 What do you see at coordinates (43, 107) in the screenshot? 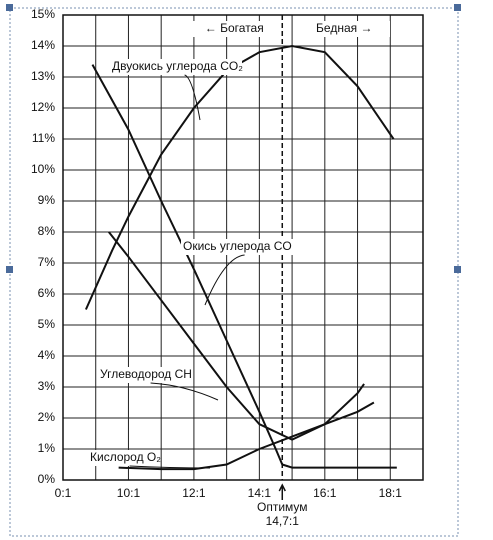
I see `y-tick-label: 12%` at bounding box center [43, 107].